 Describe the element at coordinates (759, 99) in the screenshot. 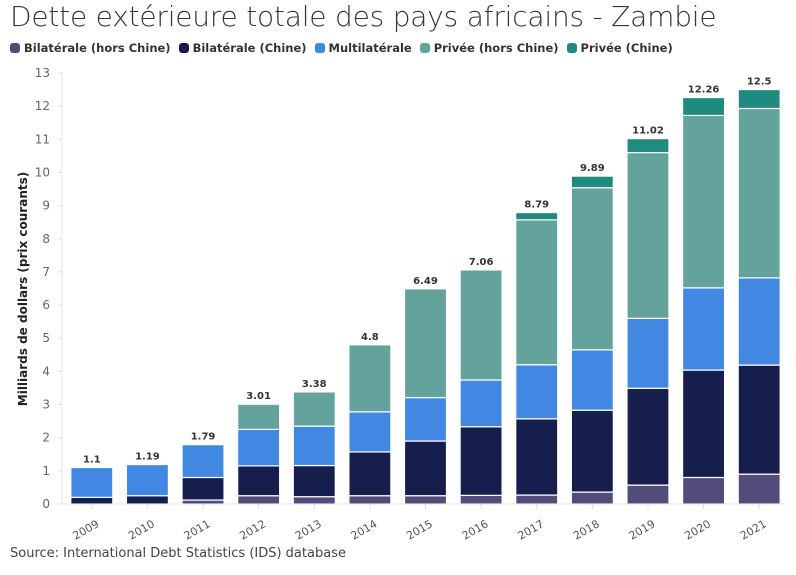

I see `bar-segment-2021-s4` at that location.